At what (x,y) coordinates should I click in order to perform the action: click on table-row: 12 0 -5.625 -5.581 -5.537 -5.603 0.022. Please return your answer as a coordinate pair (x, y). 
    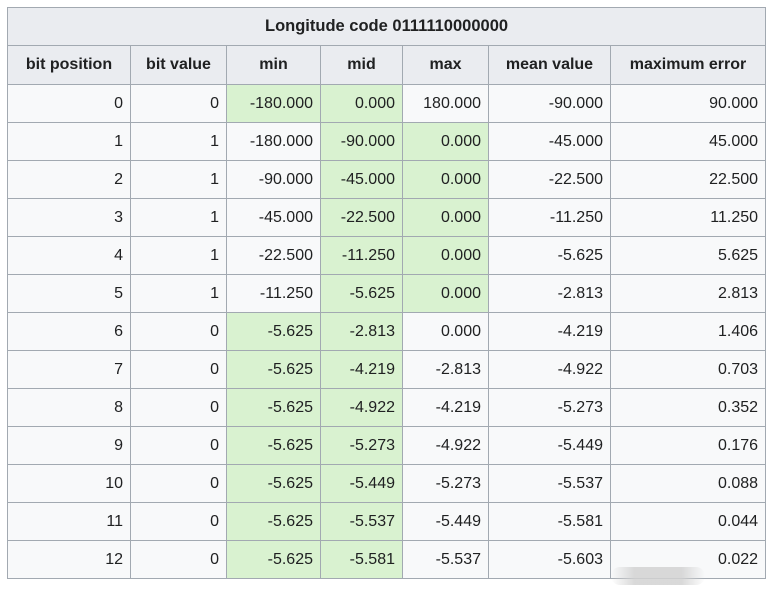
    Looking at the image, I should click on (387, 559).